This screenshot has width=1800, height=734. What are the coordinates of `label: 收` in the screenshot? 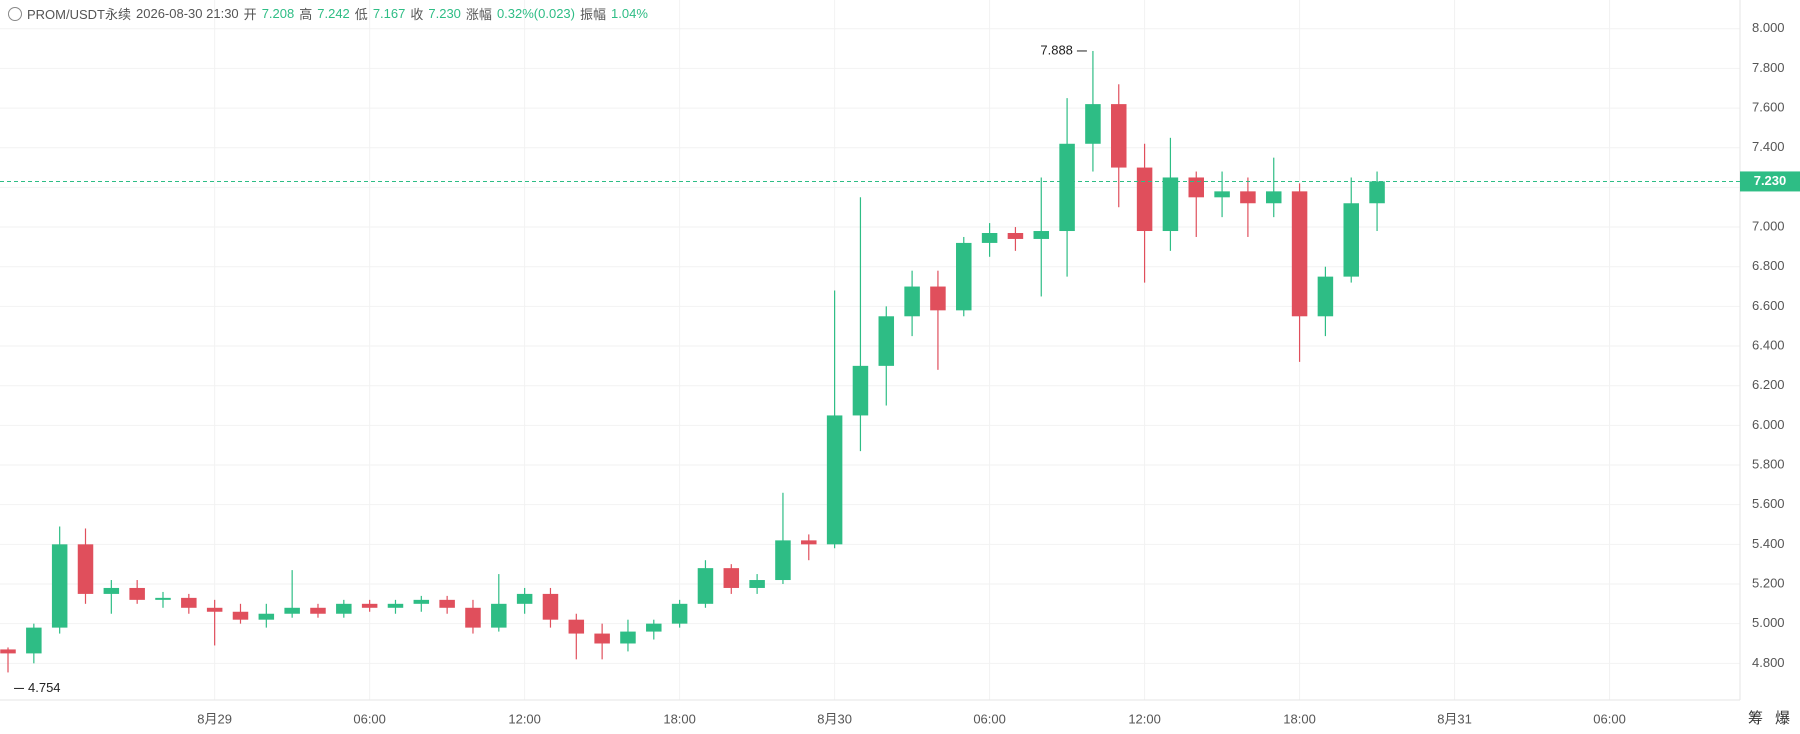 It's located at (417, 14).